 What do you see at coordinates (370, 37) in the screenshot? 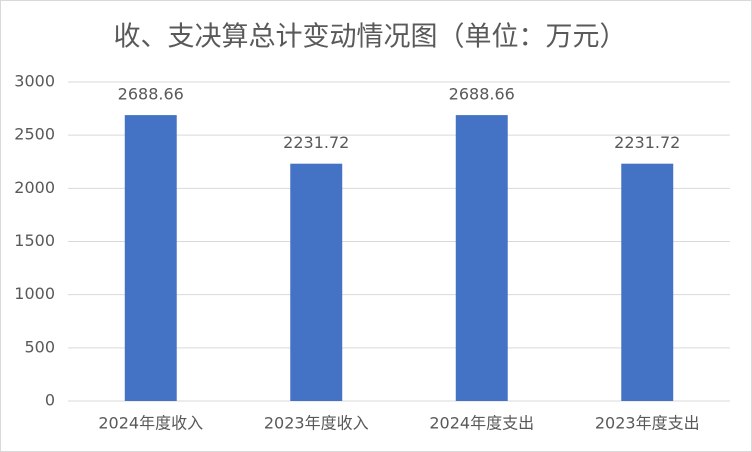
I see `chart-title: 收、支决算总计变动情况图（单位：万元）` at bounding box center [370, 37].